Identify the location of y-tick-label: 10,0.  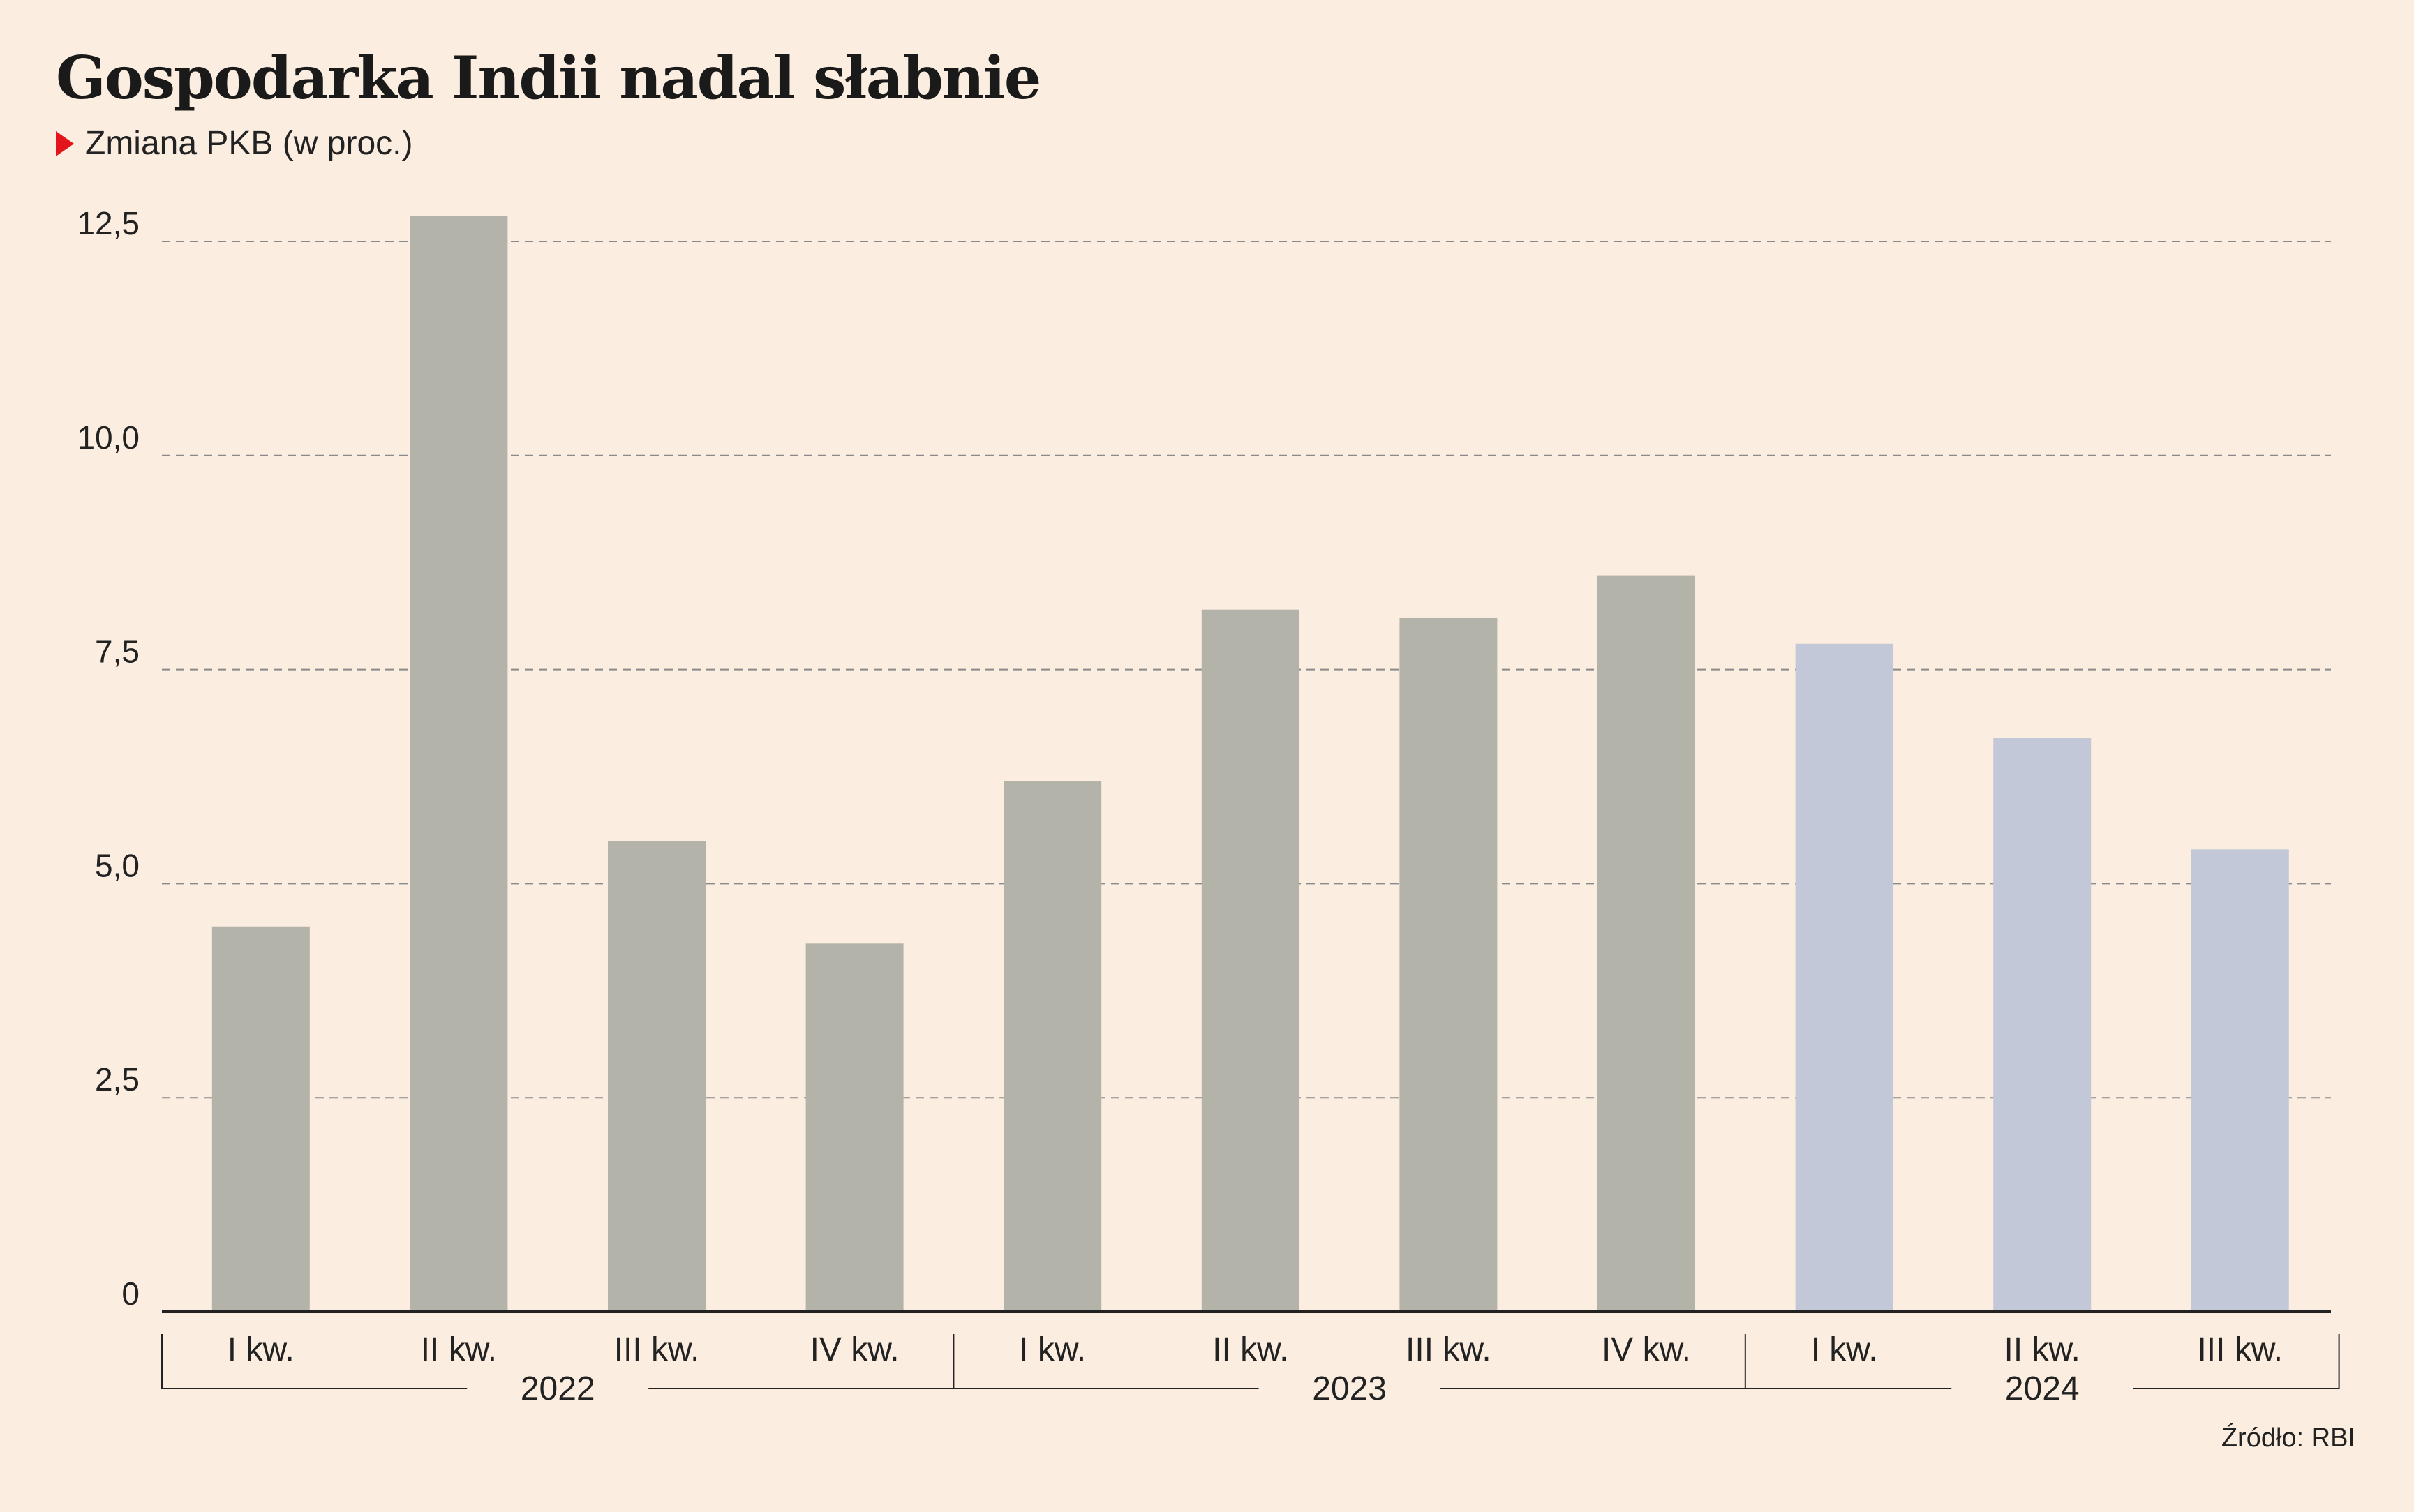
(108, 437).